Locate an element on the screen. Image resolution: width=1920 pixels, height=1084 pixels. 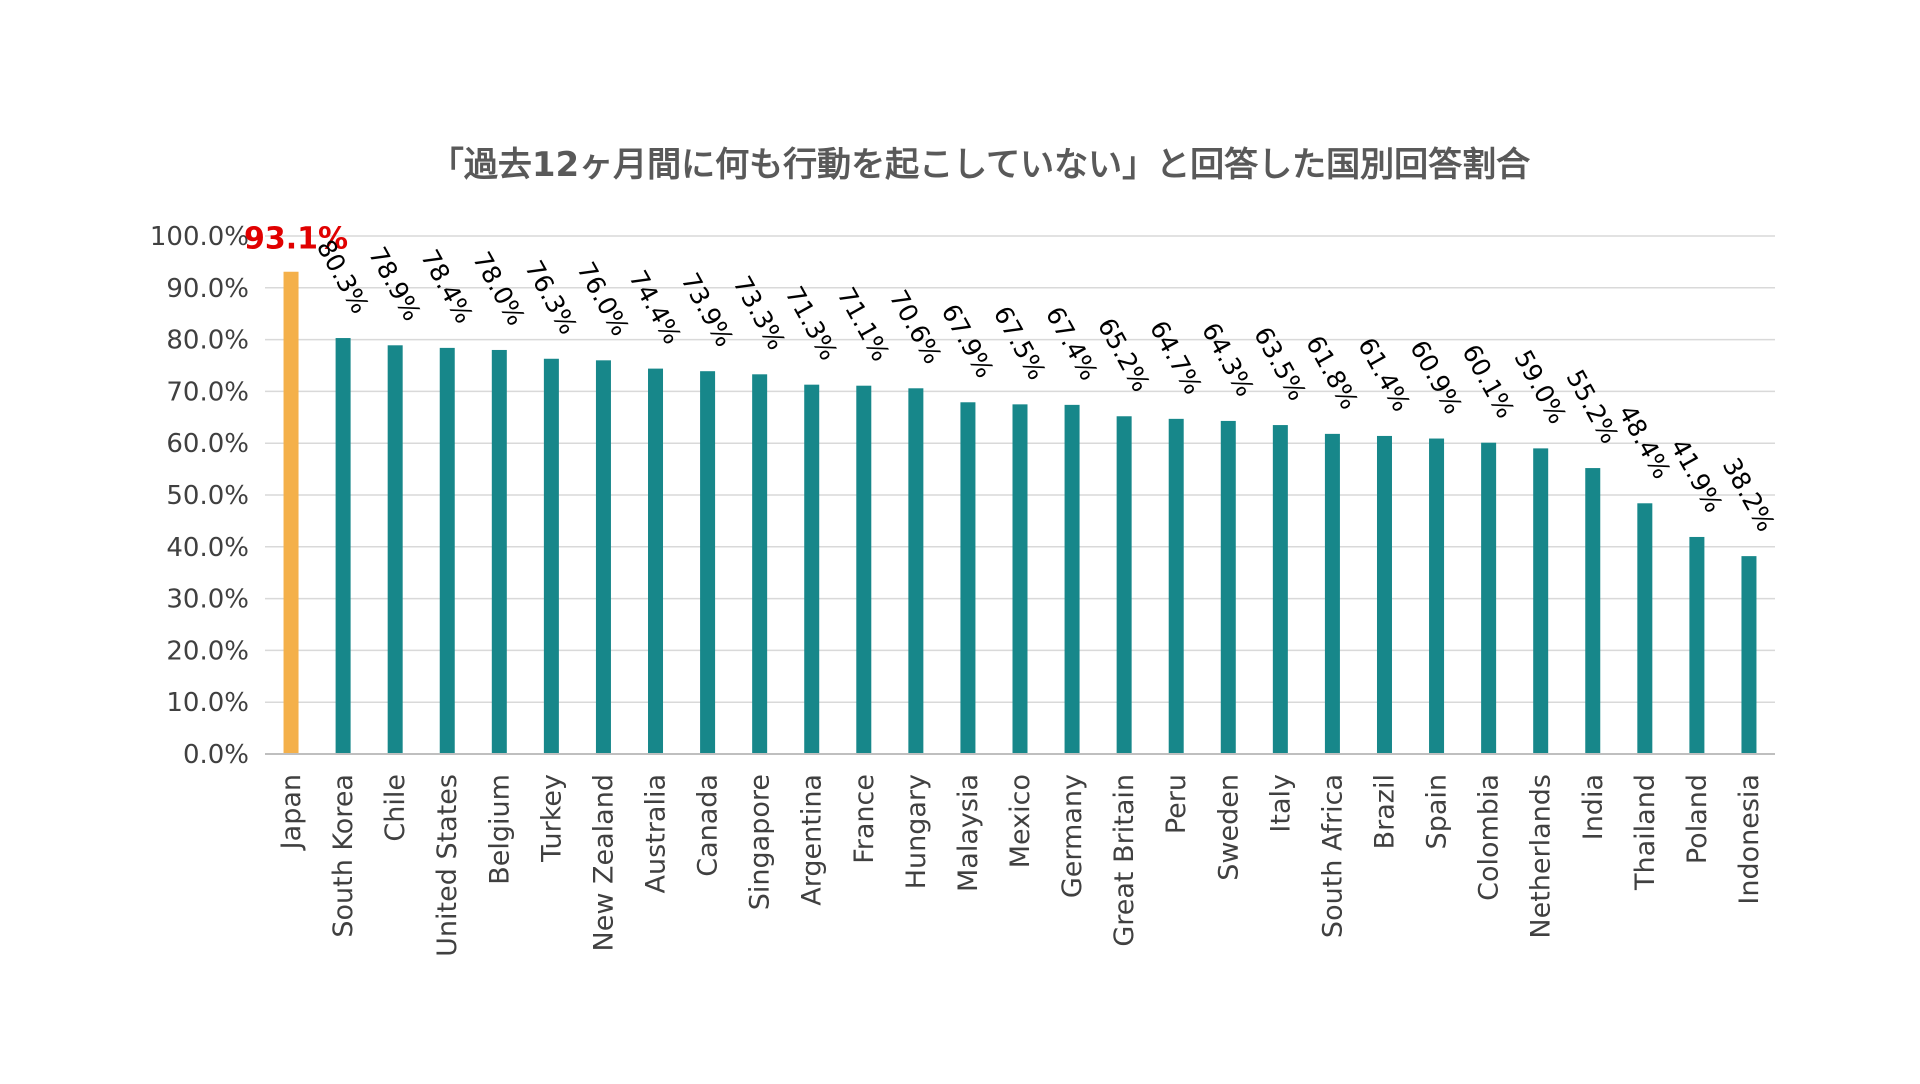
x-tick-label-great-britain: Great Britain is located at coordinates (1124, 860).